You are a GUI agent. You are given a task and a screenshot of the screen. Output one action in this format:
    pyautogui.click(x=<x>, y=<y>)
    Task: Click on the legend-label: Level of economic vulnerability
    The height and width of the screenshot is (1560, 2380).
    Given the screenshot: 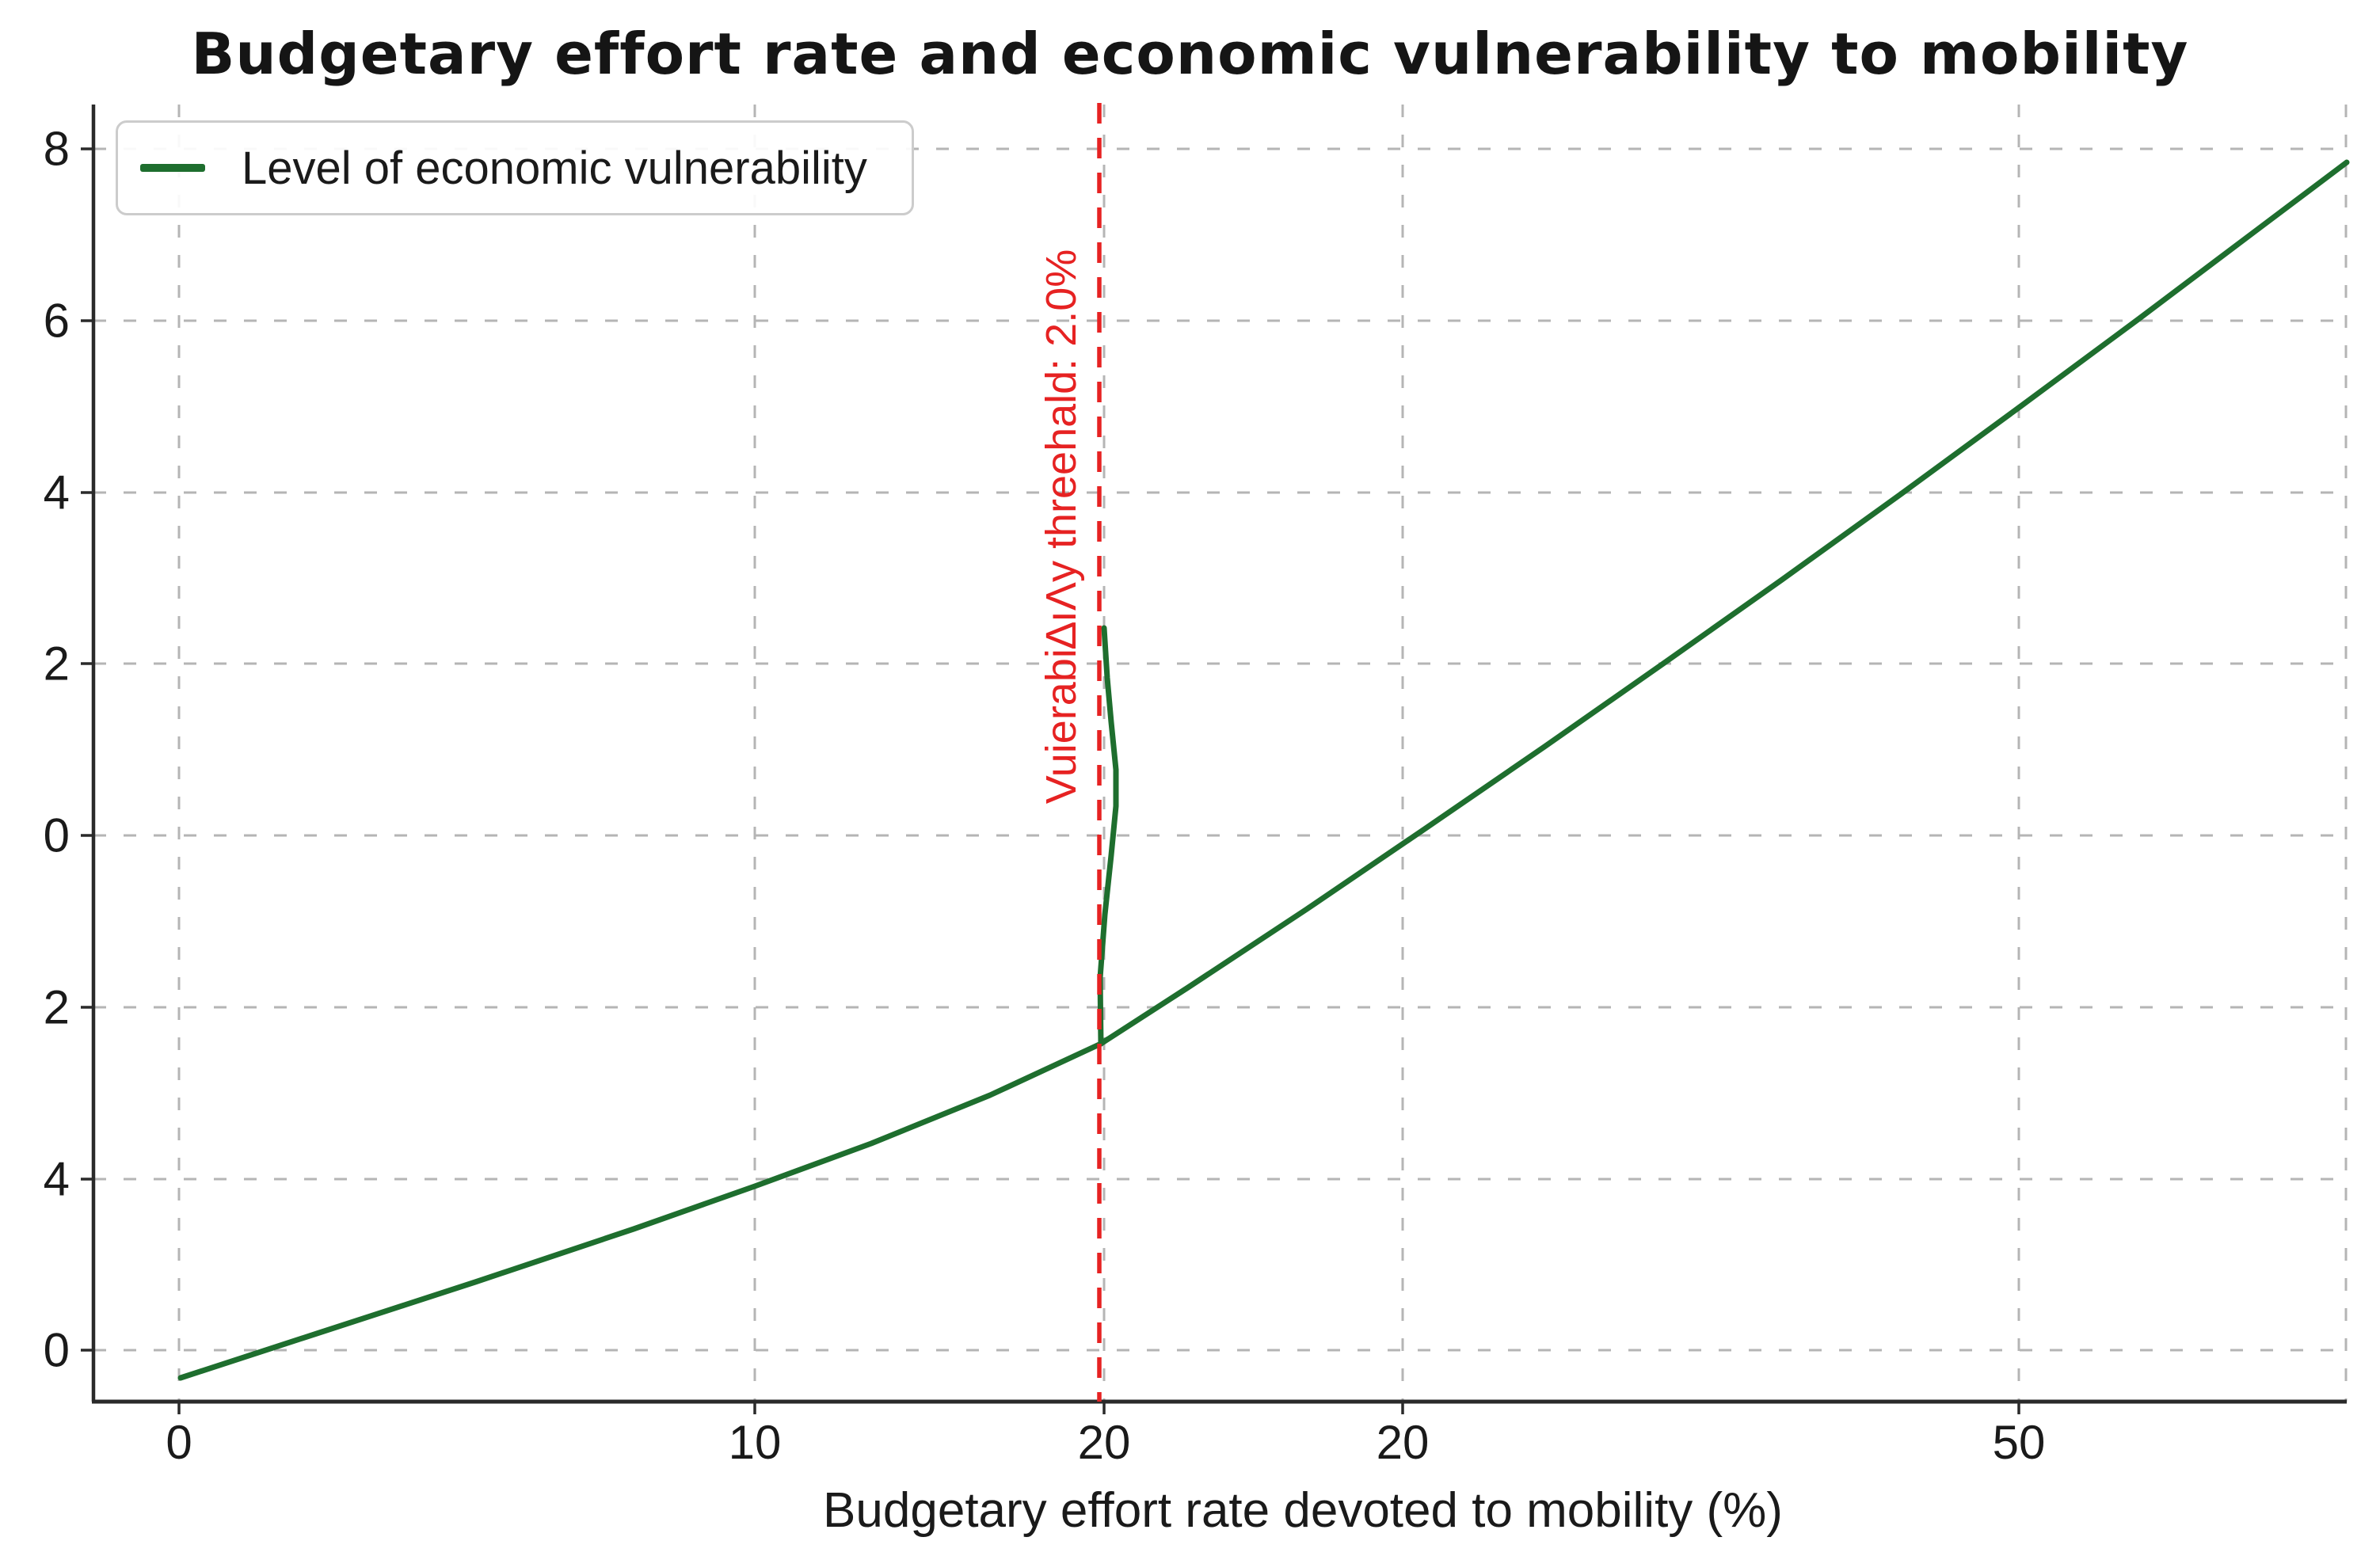 What is the action you would take?
    pyautogui.click(x=554, y=168)
    